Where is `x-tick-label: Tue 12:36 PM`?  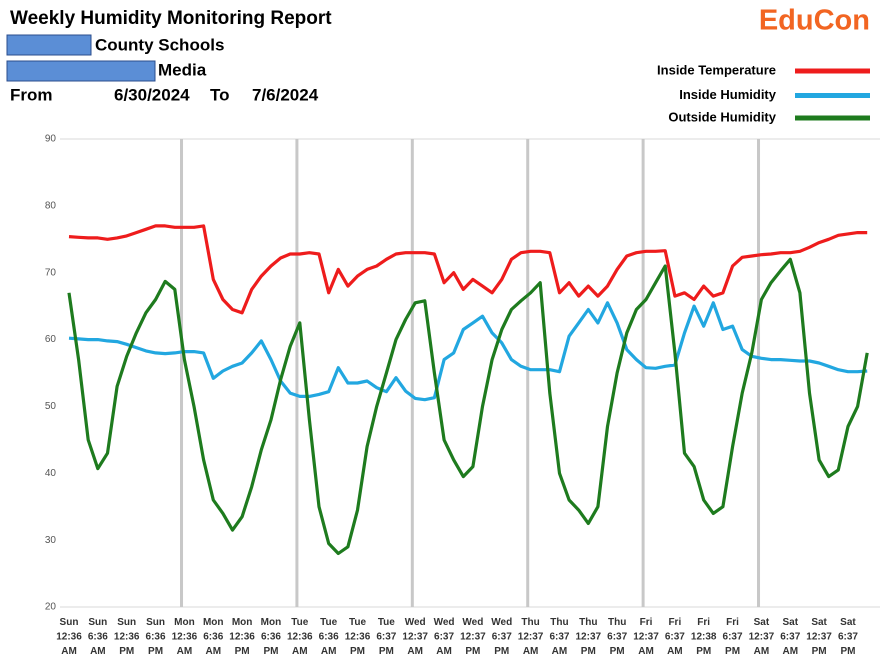 x-tick-label: Tue 12:36 PM is located at coordinates (358, 637).